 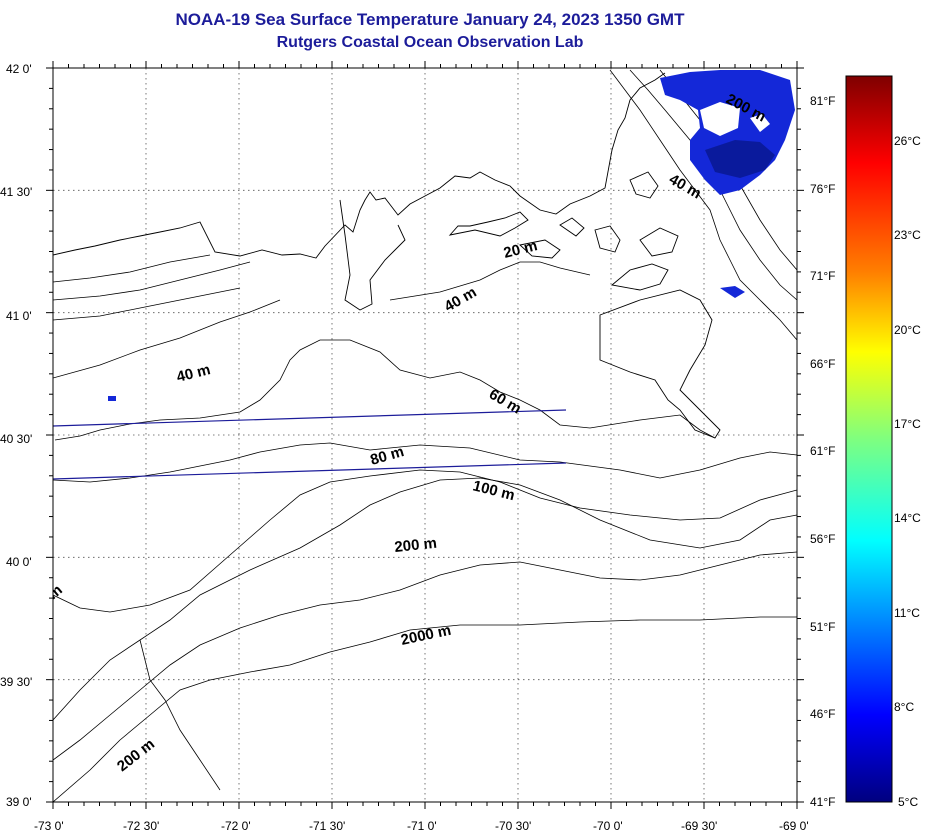 What do you see at coordinates (735, 119) in the screenshot?
I see `sst-cloud-gaps` at bounding box center [735, 119].